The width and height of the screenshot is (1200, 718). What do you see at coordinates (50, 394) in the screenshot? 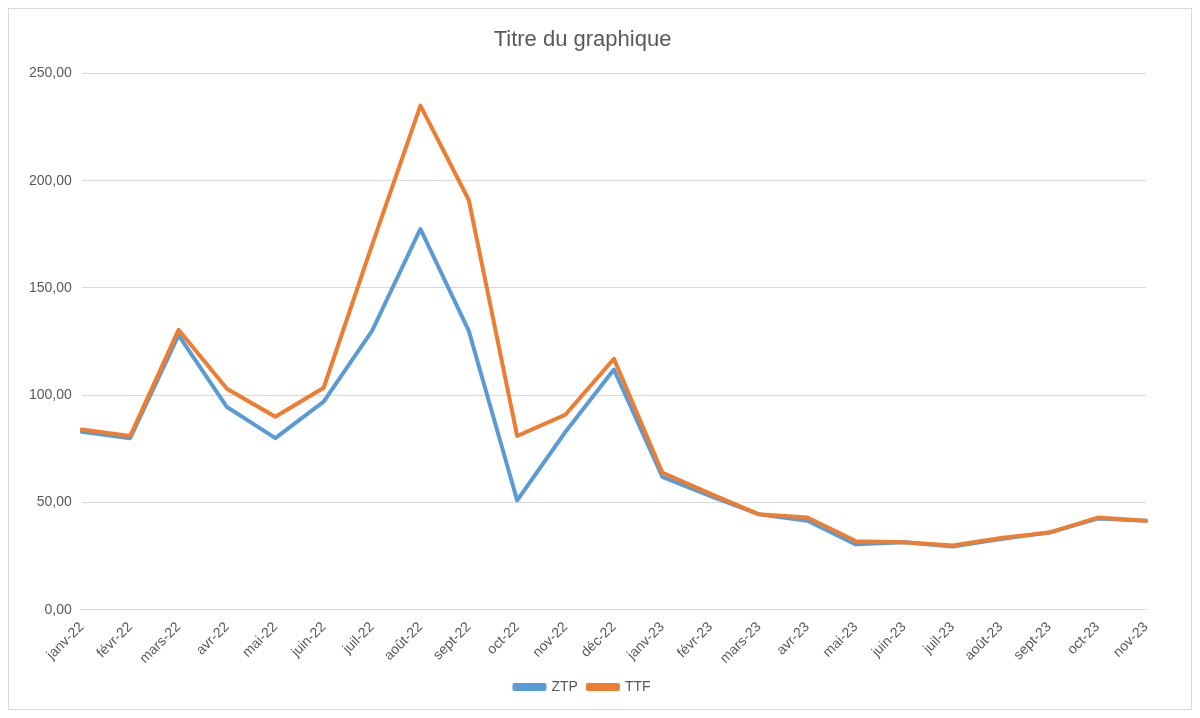
I see `y-tick-label: 100,00` at bounding box center [50, 394].